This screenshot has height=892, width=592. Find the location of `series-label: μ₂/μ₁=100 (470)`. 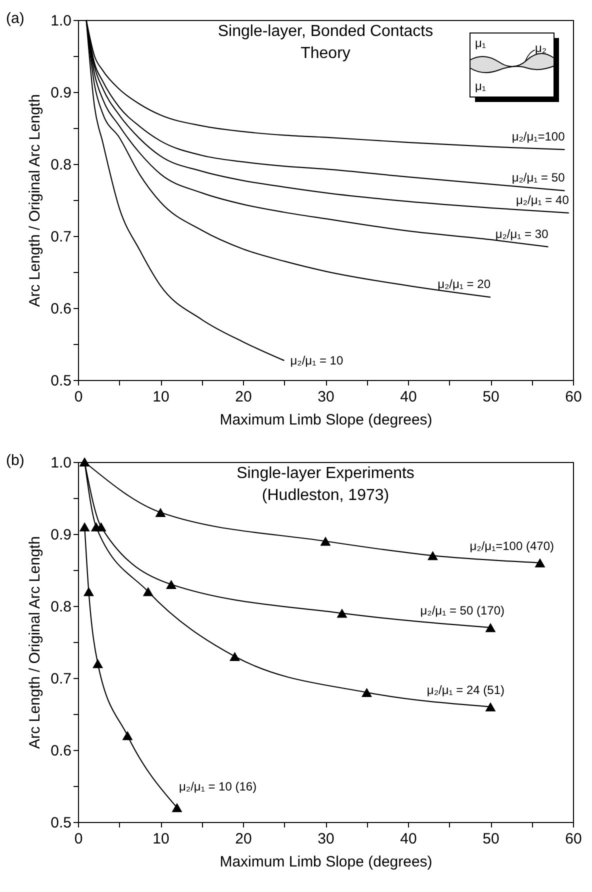

series-label: μ₂/μ₁=100 (470) is located at coordinates (512, 545).